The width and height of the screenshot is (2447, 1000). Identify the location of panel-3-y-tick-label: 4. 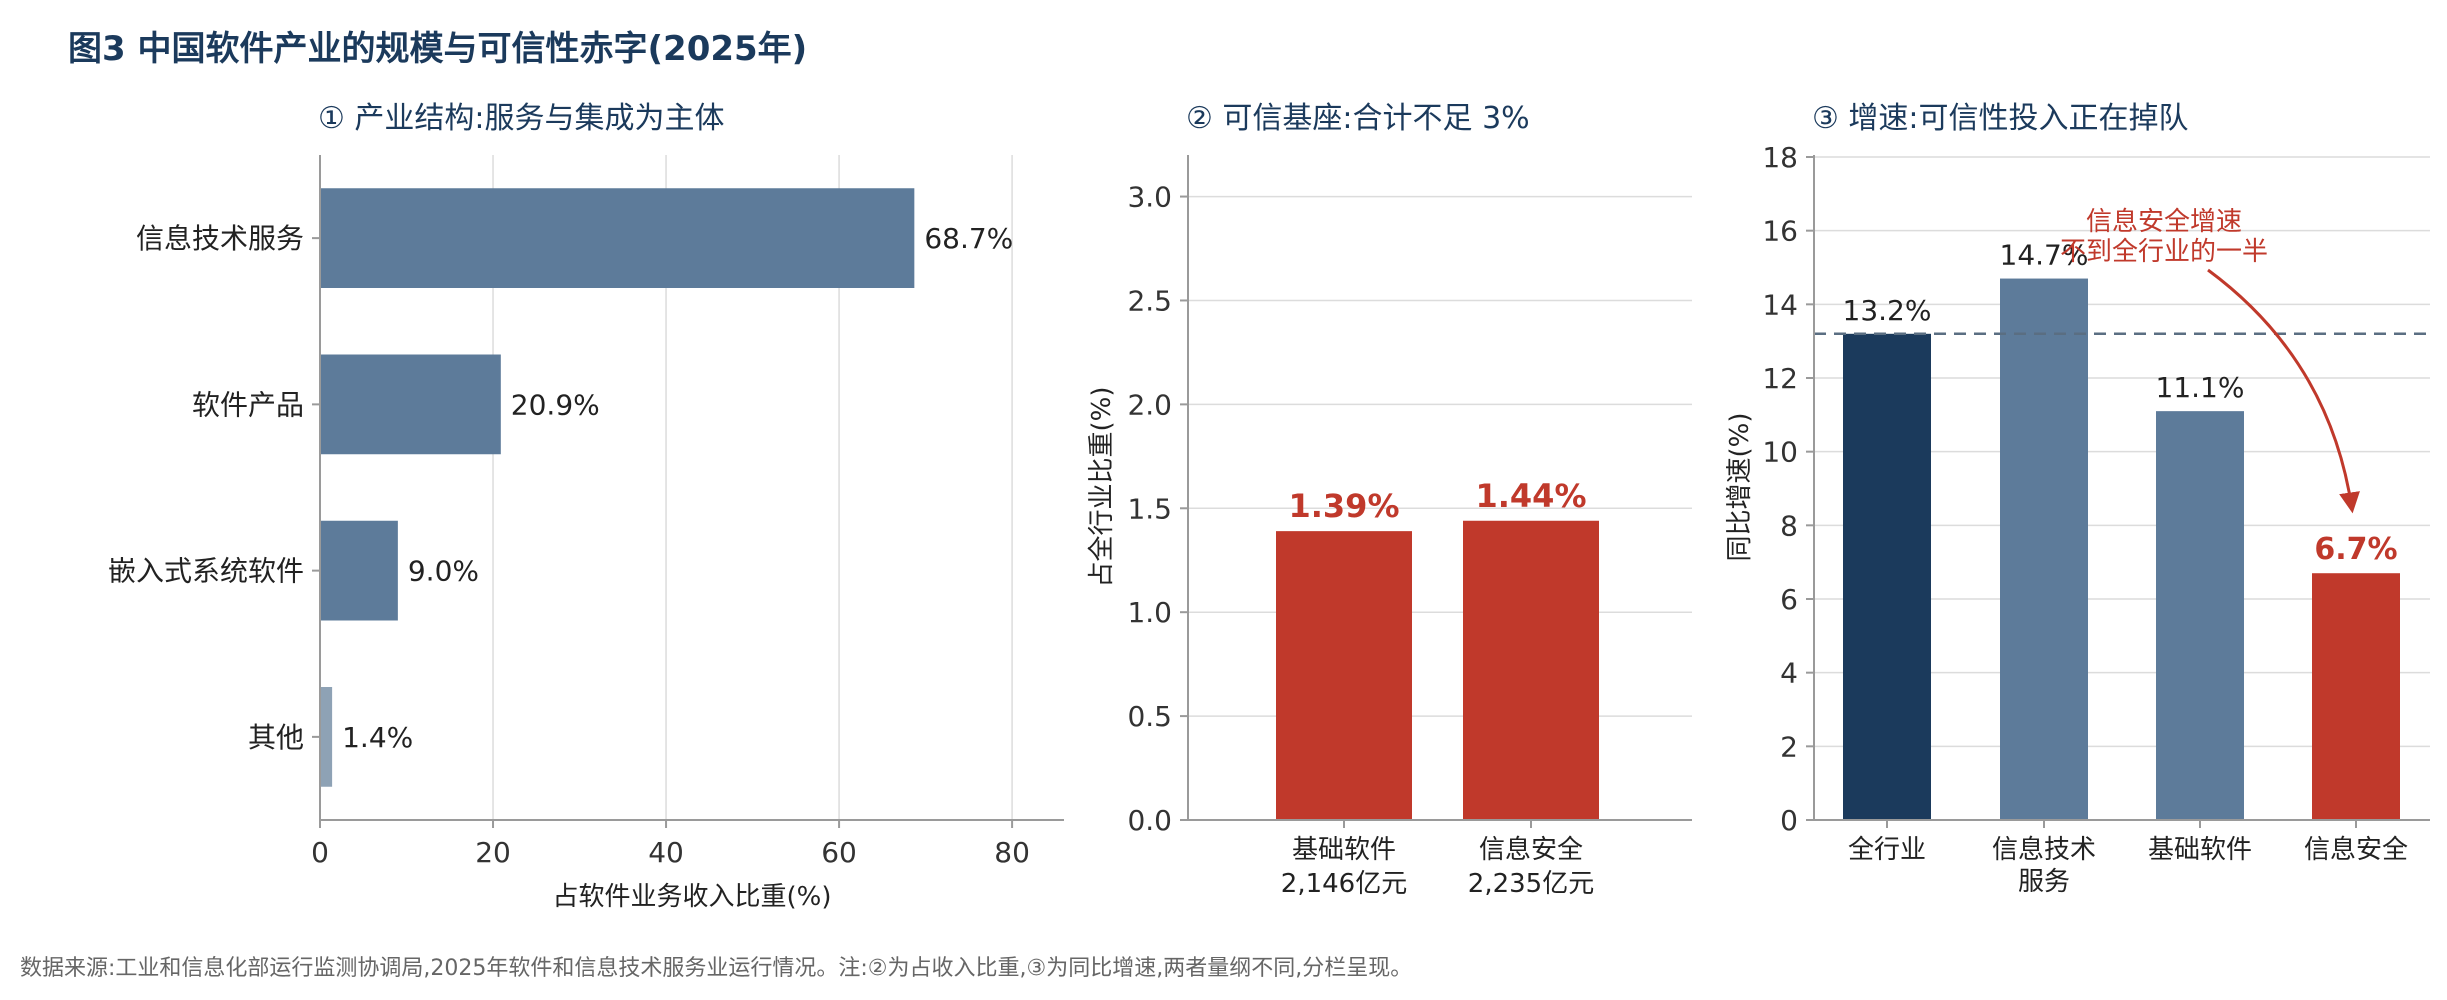
(1789, 673).